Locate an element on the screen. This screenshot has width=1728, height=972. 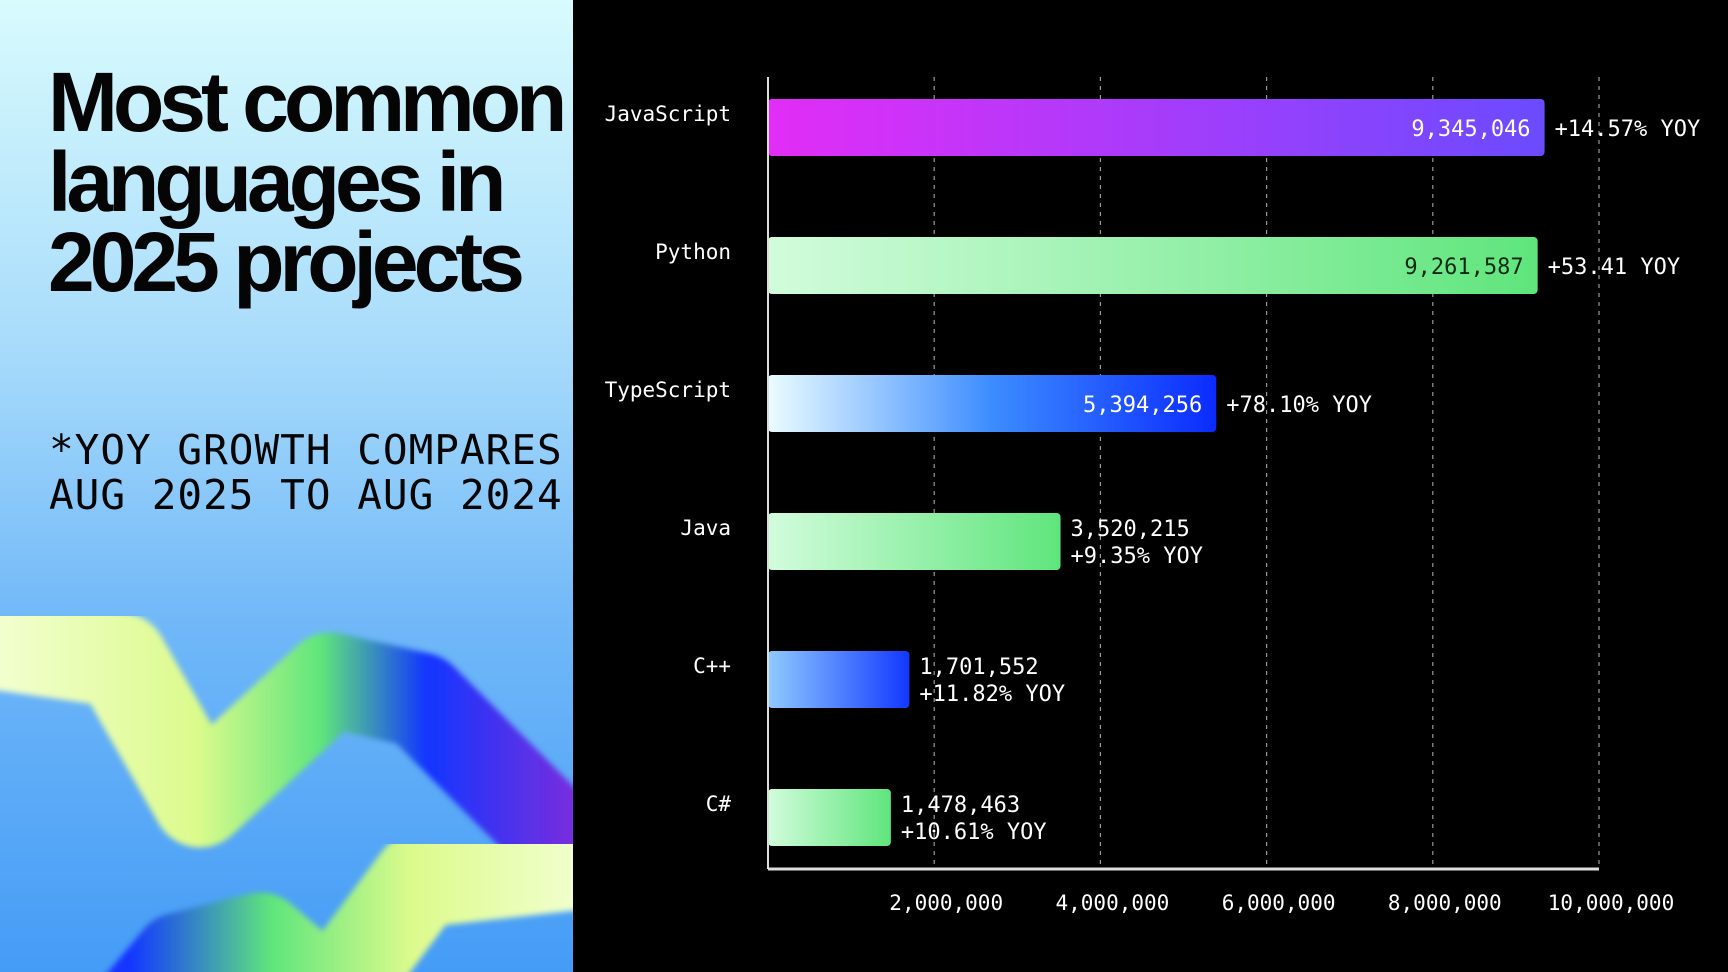
page-title: Most common languages in 2025 projects is located at coordinates (307, 182).